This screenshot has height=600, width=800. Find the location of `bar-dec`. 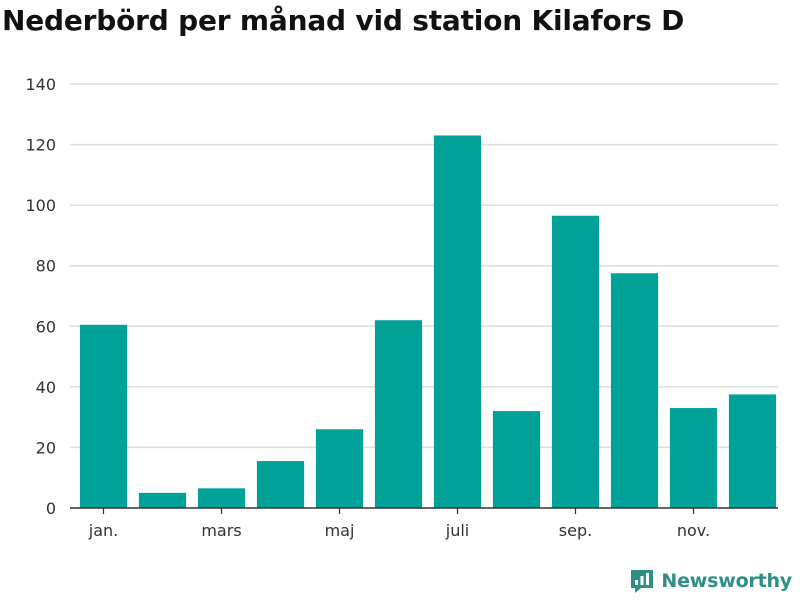

bar-dec is located at coordinates (752, 451).